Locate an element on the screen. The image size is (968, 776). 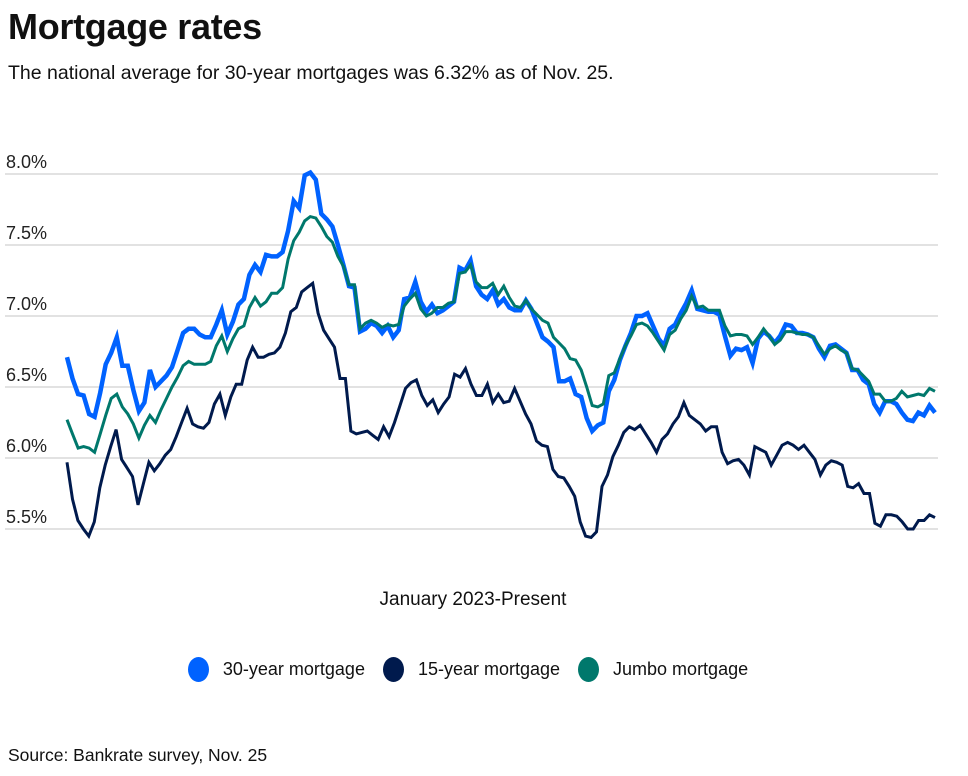
legend-swatch-30-year is located at coordinates (198, 669).